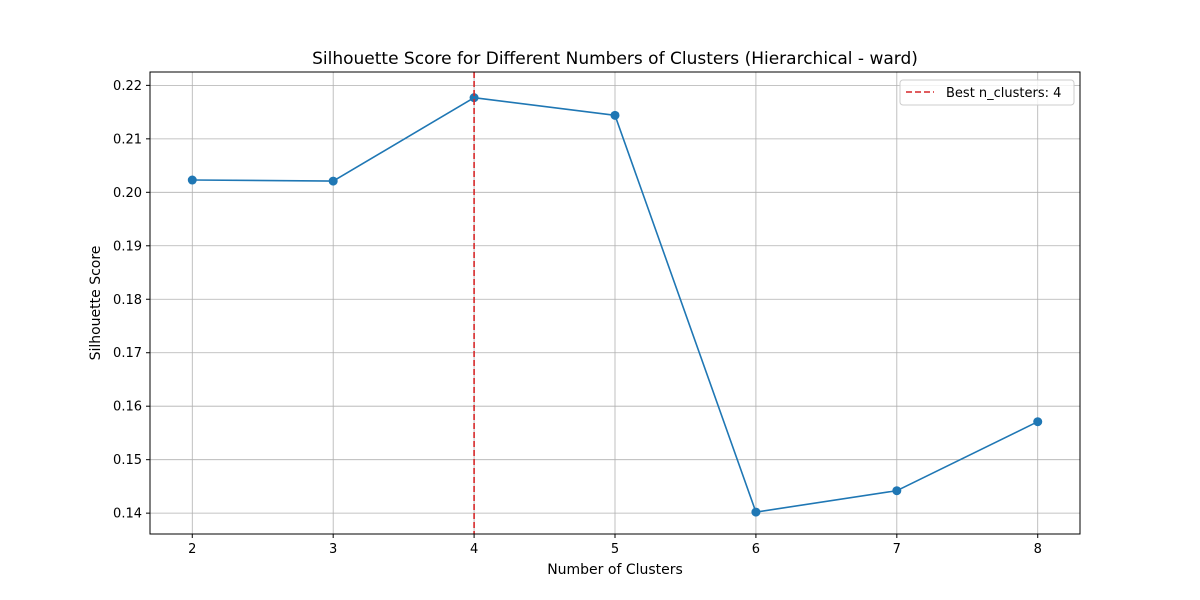 This screenshot has height=600, width=1200. I want to click on x-tick-label: 7, so click(897, 549).